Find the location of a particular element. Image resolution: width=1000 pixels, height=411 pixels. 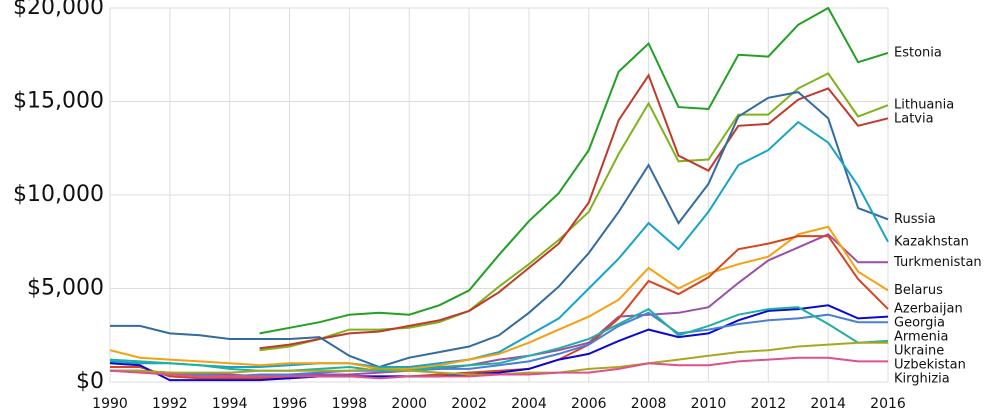

y-tick-label: $0 is located at coordinates (90, 381).